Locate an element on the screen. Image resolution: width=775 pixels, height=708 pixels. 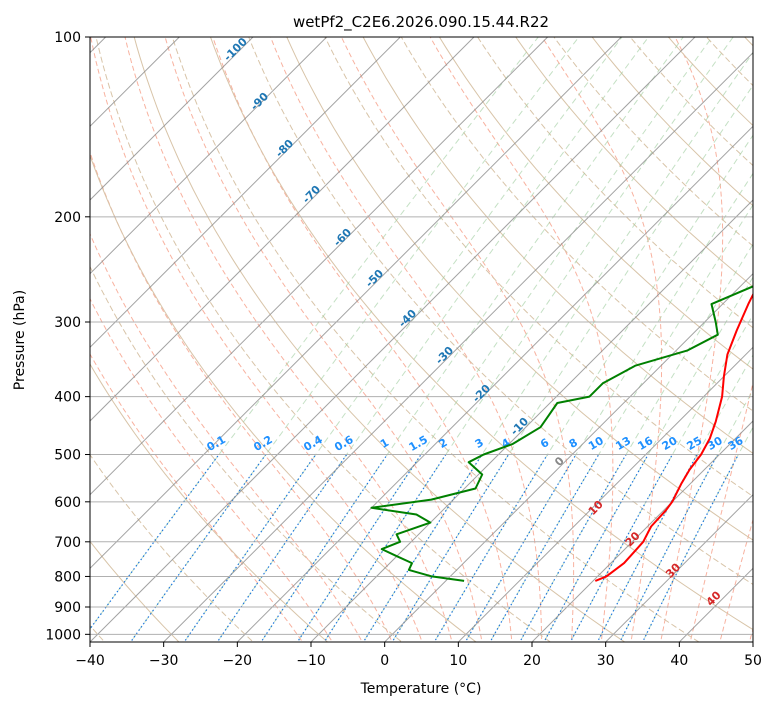
dry-adiabat-label-3: -70 is located at coordinates (311, 194).